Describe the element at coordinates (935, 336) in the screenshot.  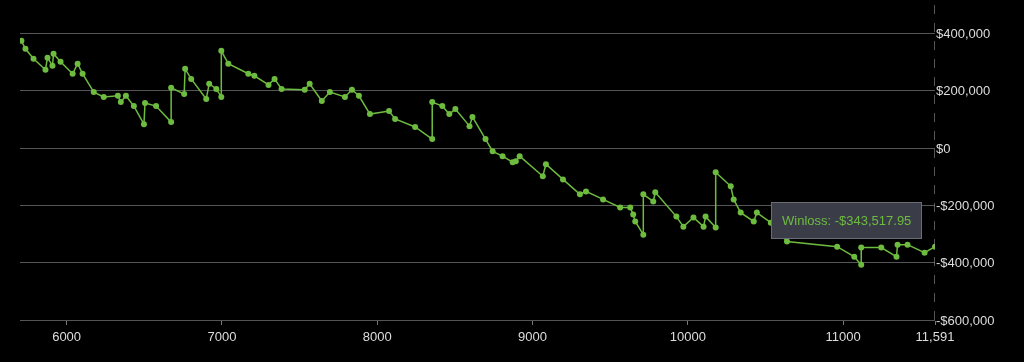
I see `x-tick-label: 11,591` at that location.